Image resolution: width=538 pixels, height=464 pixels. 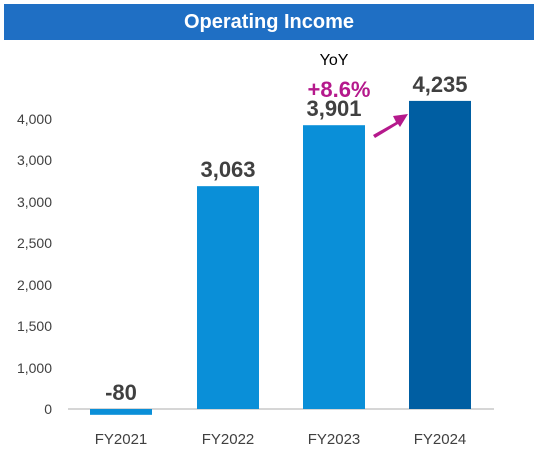 I want to click on x-tick-label: FY2024, so click(x=440, y=439).